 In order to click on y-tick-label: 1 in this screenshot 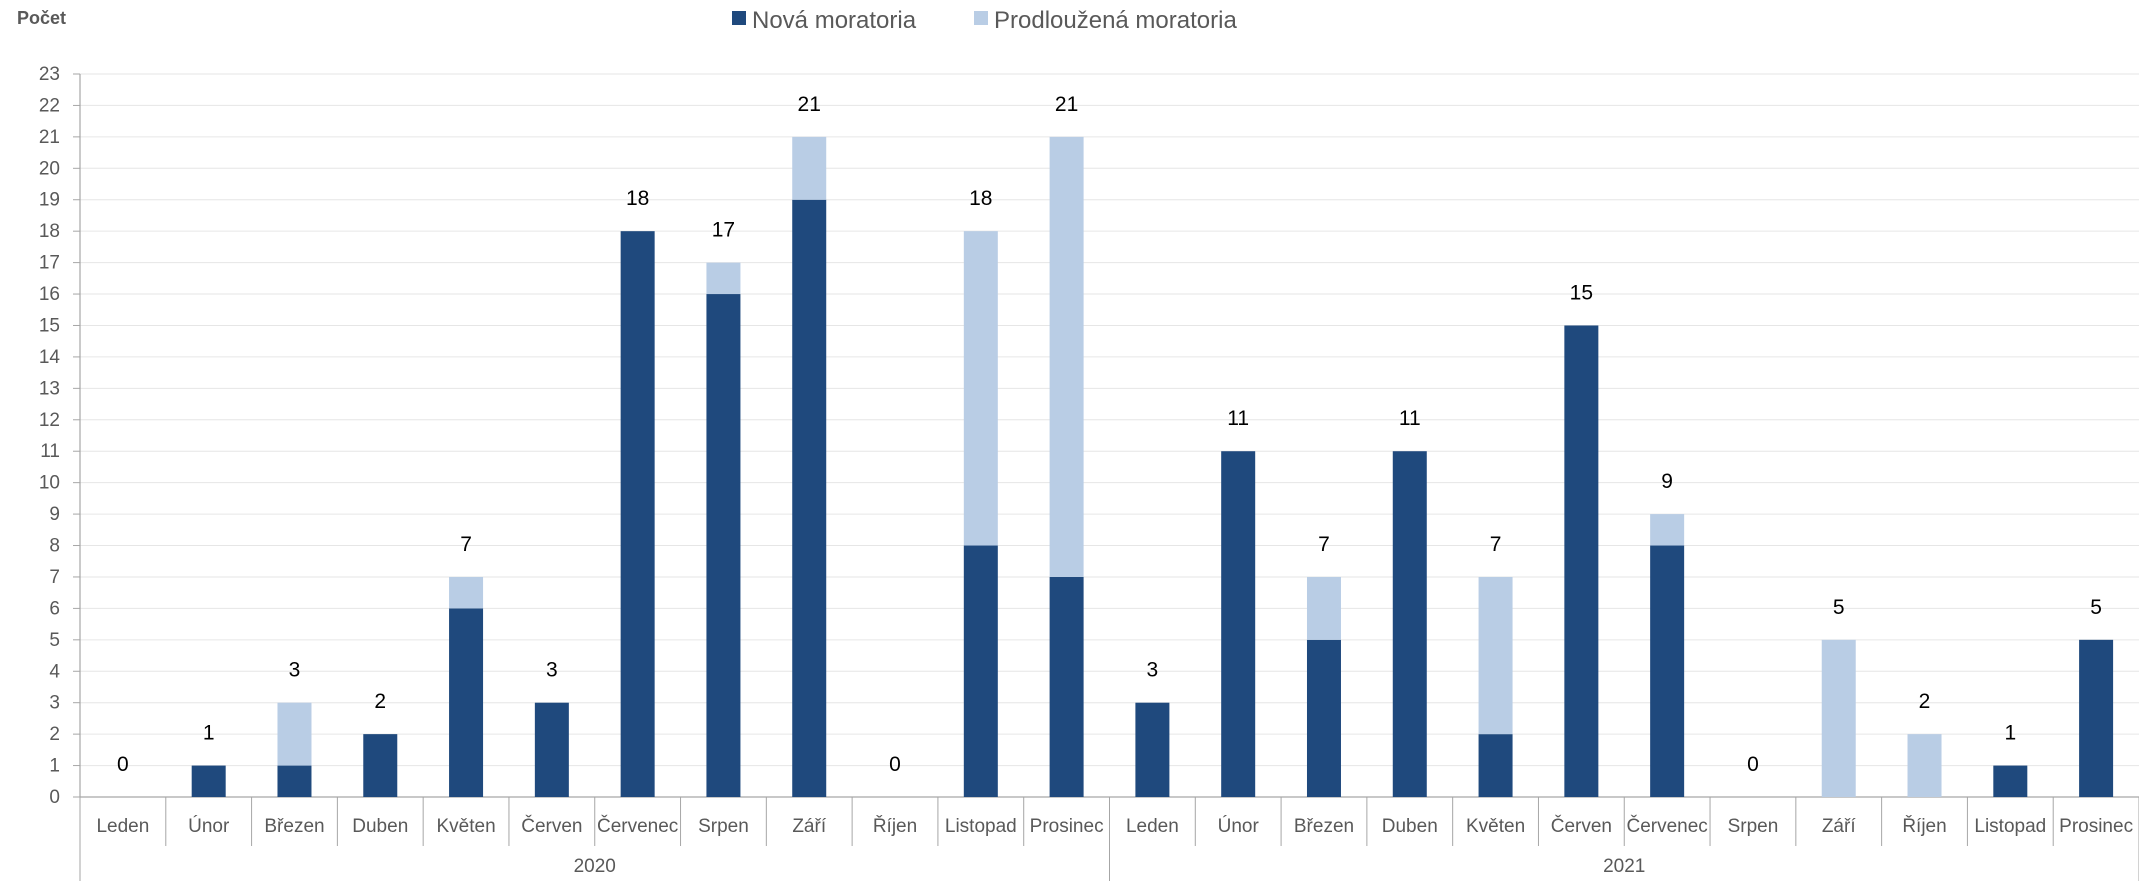, I will do `click(54, 766)`.